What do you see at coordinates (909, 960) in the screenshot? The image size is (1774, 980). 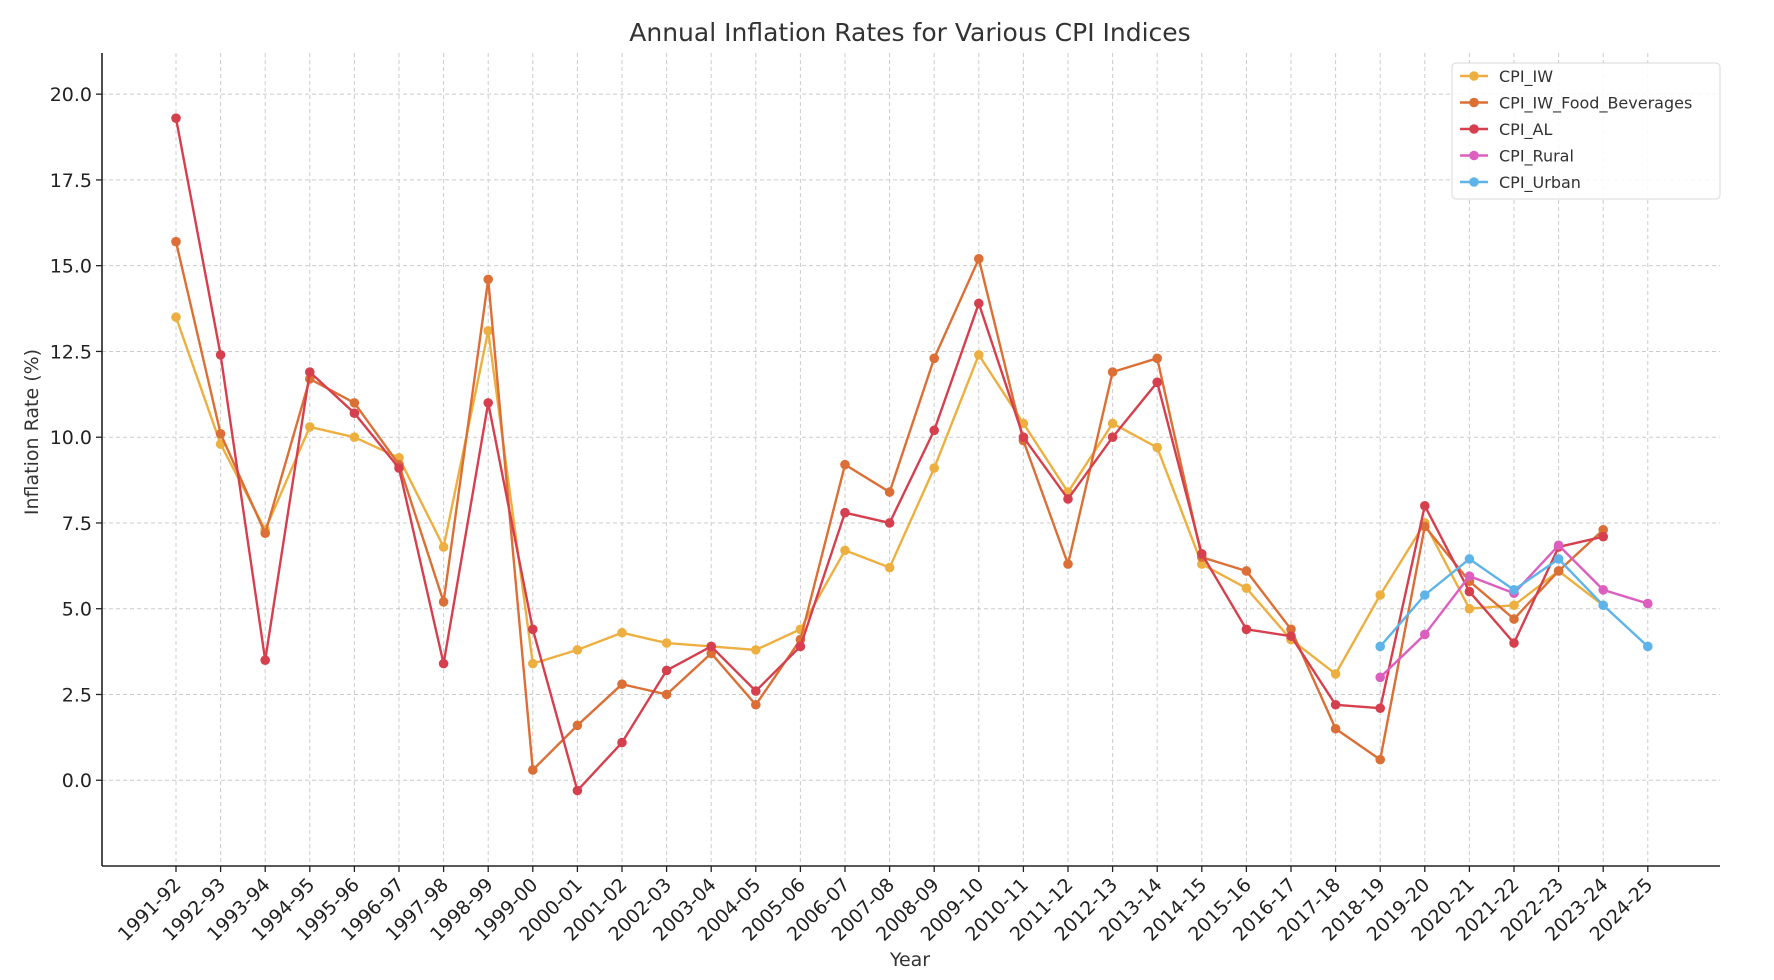 I see `x-axis-label: Year` at bounding box center [909, 960].